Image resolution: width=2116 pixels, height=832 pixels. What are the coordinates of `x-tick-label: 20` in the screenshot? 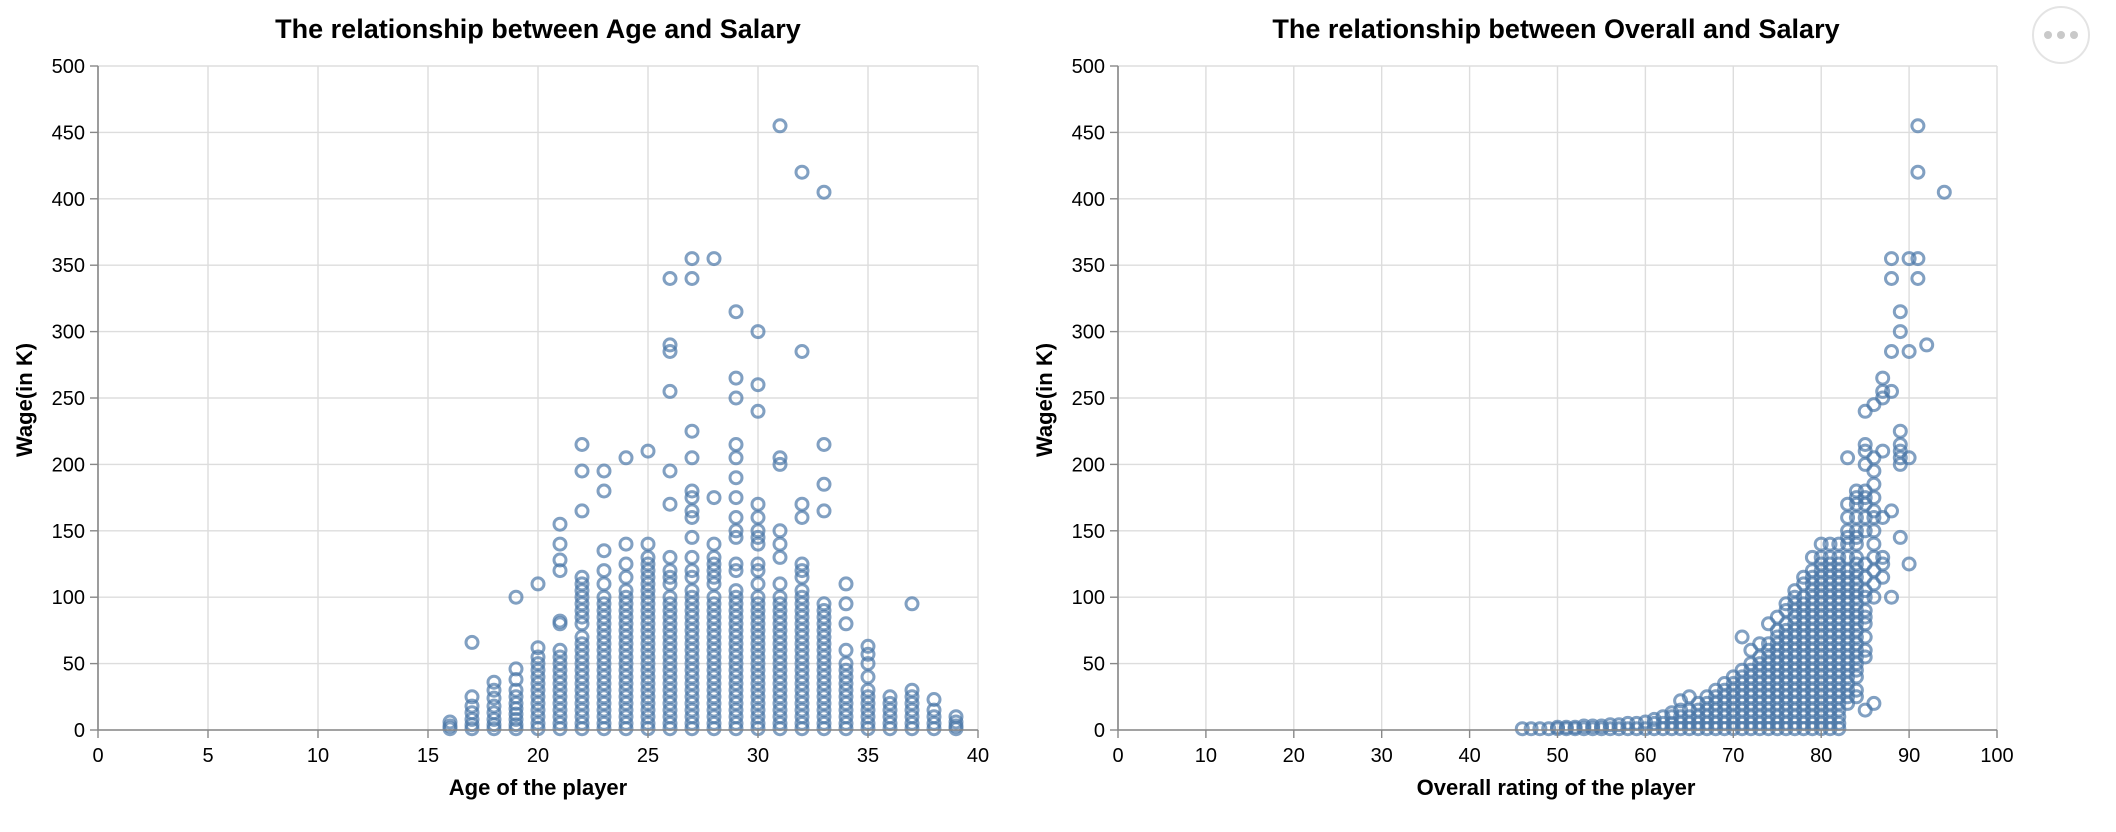 It's located at (538, 756).